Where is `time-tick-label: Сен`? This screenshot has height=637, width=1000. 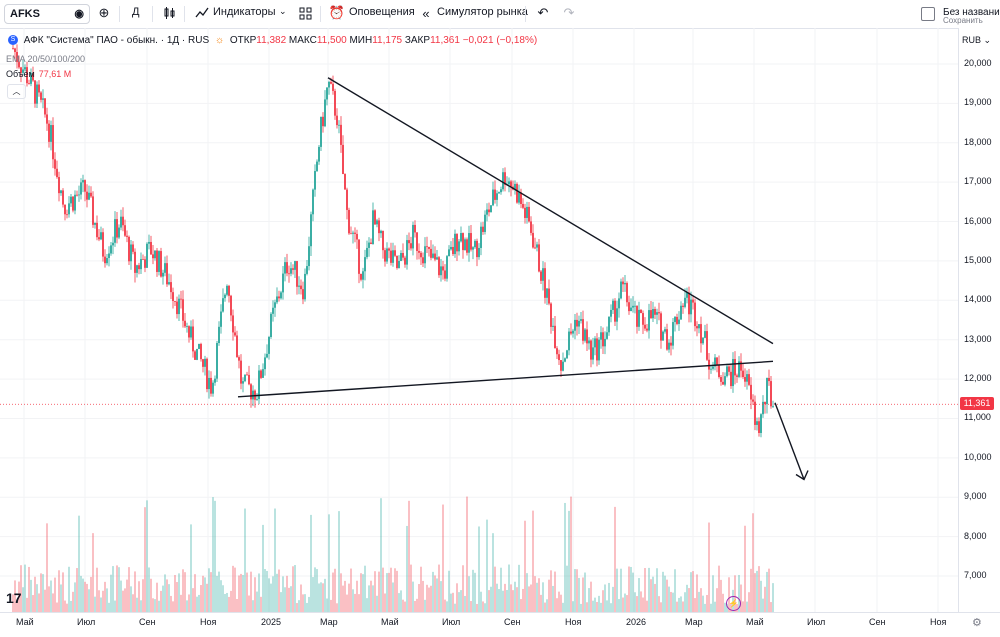 time-tick-label: Сен is located at coordinates (512, 622).